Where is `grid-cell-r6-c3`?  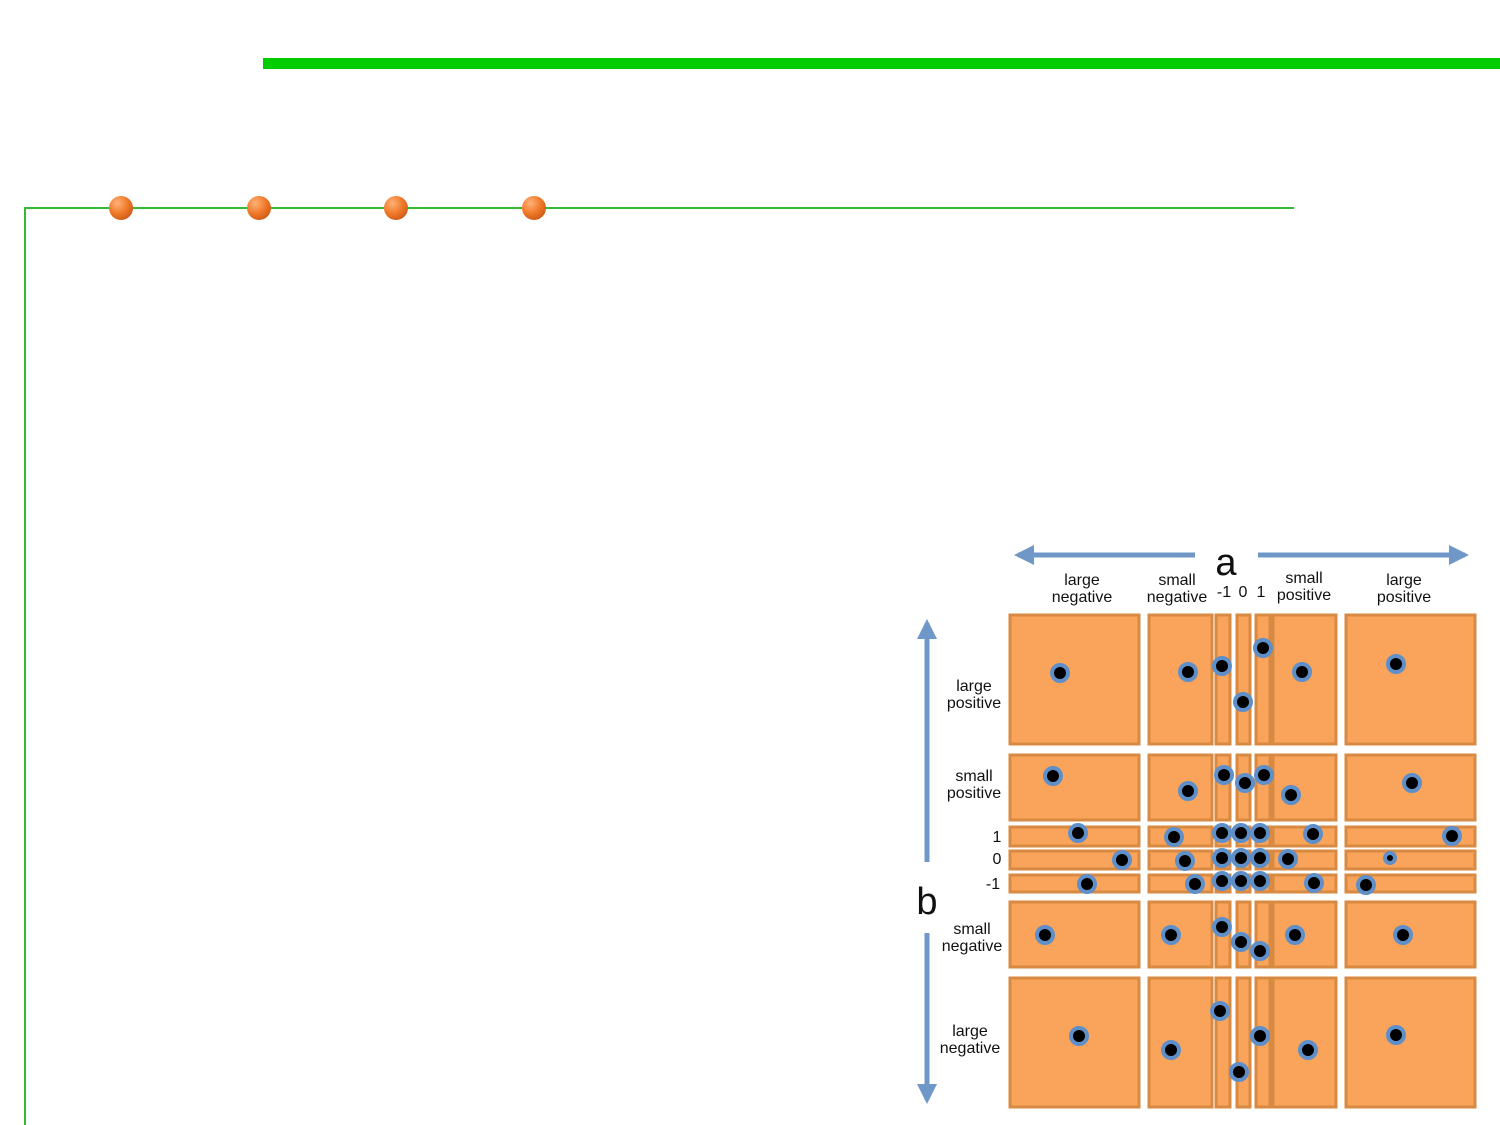 grid-cell-r6-c3 is located at coordinates (1243, 1042).